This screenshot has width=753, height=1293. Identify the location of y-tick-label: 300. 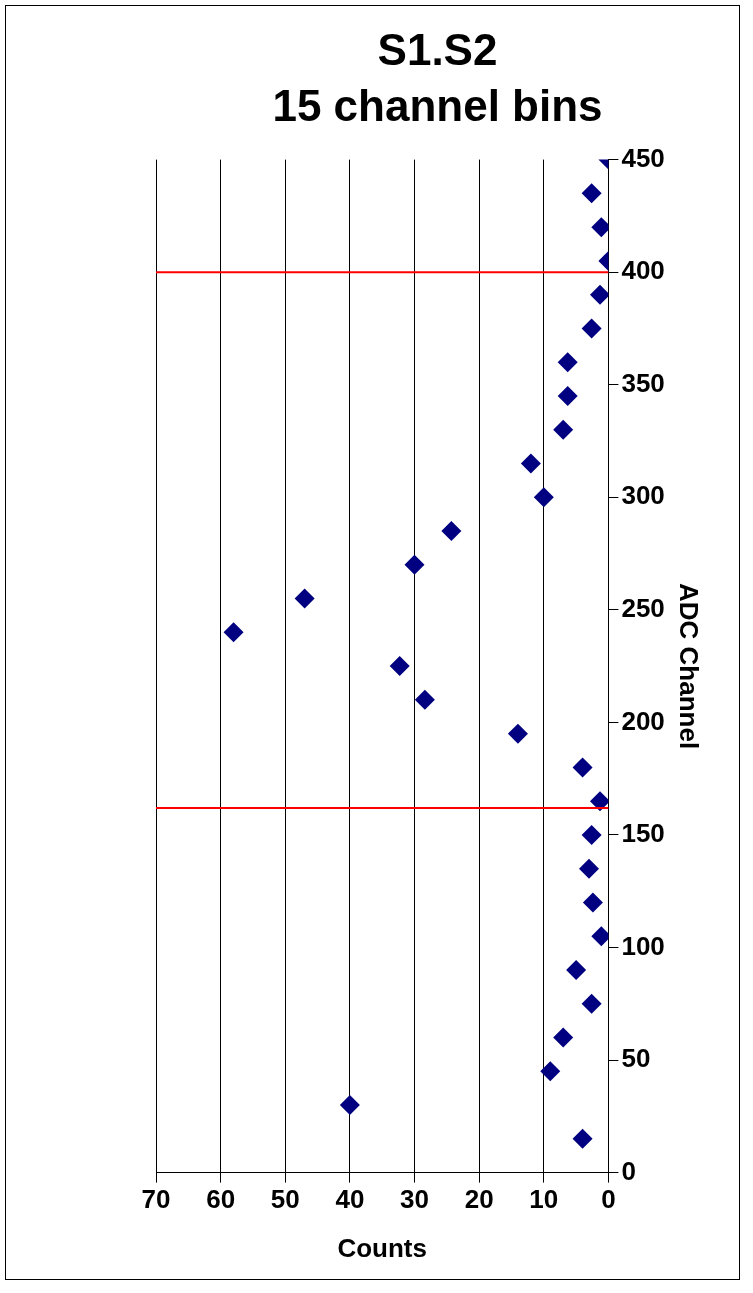
(643, 495).